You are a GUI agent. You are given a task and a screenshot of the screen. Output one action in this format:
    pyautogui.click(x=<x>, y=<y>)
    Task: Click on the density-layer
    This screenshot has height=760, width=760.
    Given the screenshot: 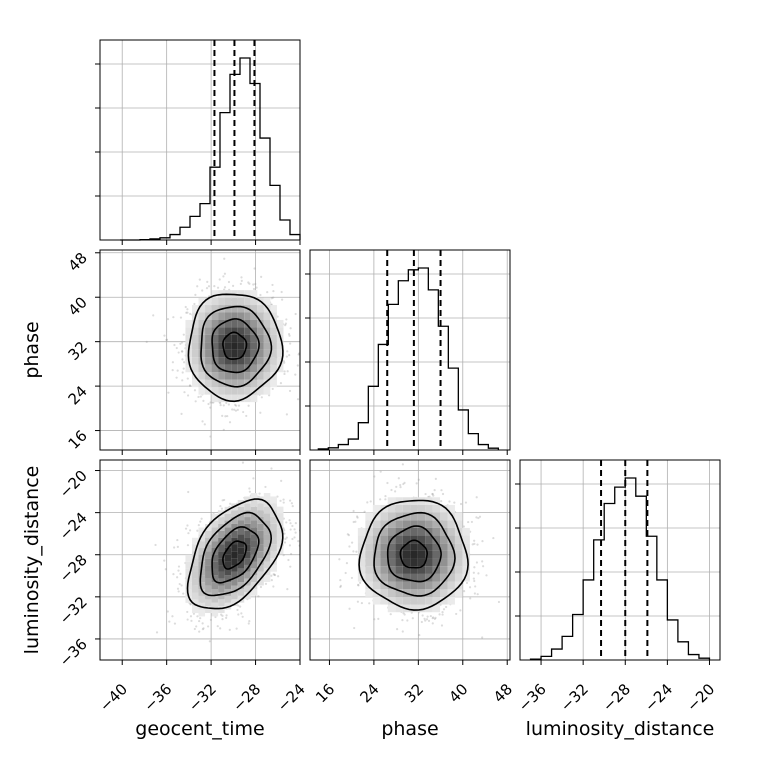 What is the action you would take?
    pyautogui.click(x=227, y=552)
    